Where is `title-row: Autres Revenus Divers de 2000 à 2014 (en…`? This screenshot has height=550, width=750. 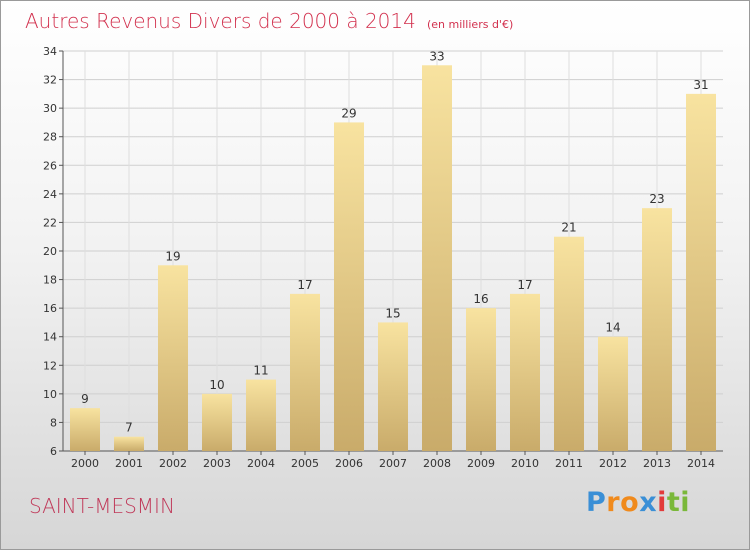 title-row: Autres Revenus Divers de 2000 à 2014 (en… is located at coordinates (269, 21).